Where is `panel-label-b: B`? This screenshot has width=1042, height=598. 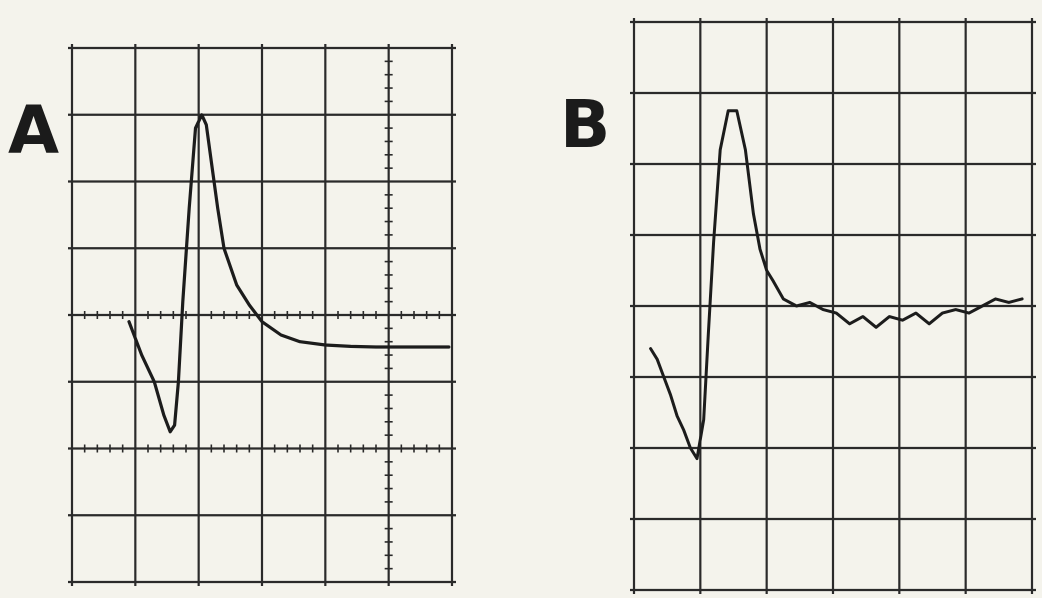
panel-label-b: B is located at coordinates (585, 124).